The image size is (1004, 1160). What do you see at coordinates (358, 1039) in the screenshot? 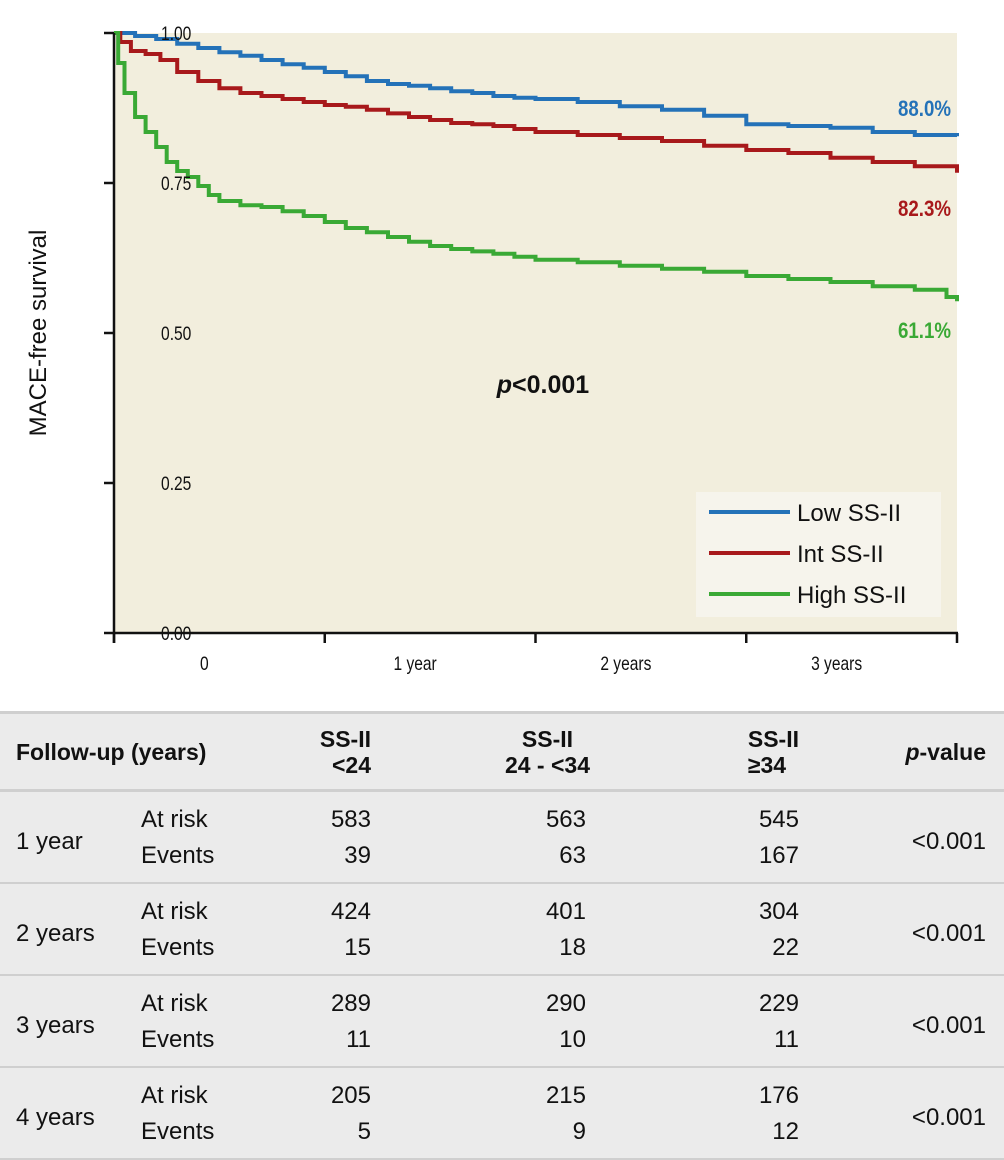
I see `events-low: 11` at bounding box center [358, 1039].